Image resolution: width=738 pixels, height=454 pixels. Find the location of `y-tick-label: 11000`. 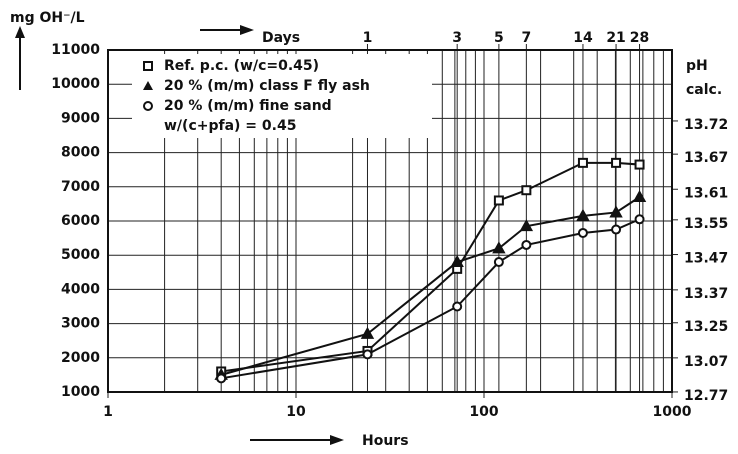

y-tick-label: 11000 is located at coordinates (75, 50).